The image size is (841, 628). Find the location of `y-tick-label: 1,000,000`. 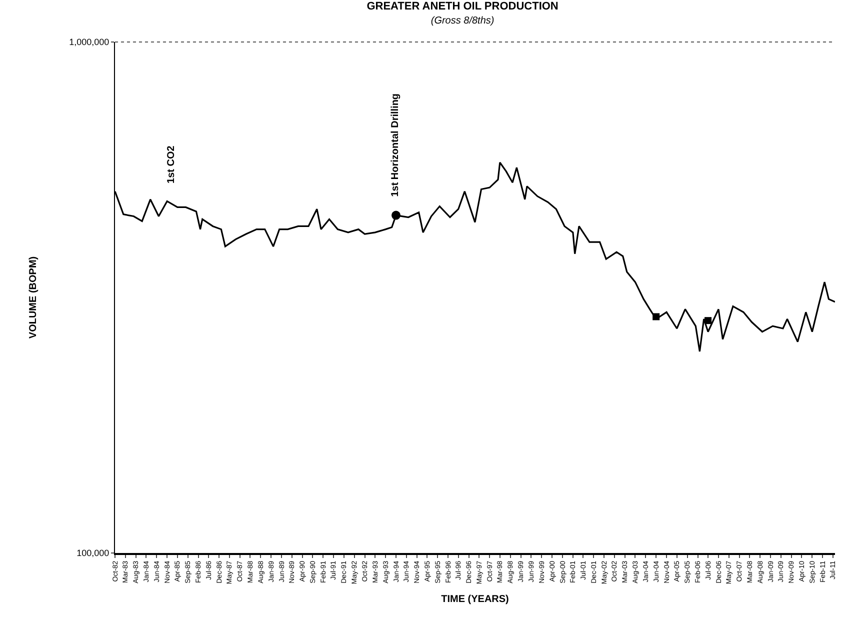

y-tick-label: 1,000,000 is located at coordinates (89, 42).